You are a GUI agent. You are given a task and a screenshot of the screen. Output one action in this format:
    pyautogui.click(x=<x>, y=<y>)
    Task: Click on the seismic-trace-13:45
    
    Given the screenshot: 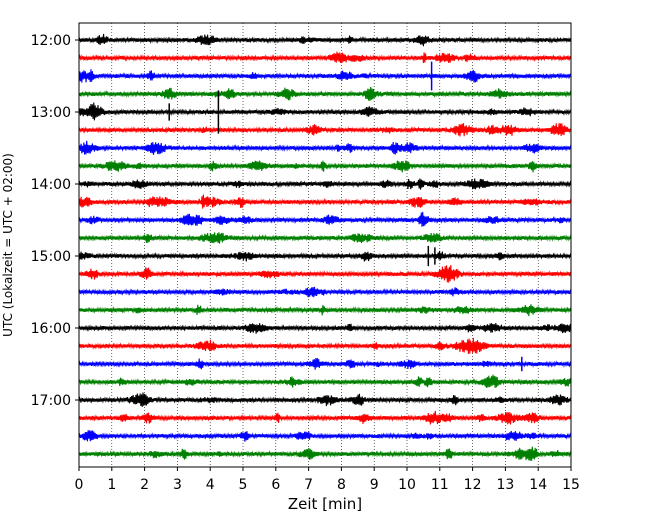 What is the action you would take?
    pyautogui.click(x=325, y=166)
    